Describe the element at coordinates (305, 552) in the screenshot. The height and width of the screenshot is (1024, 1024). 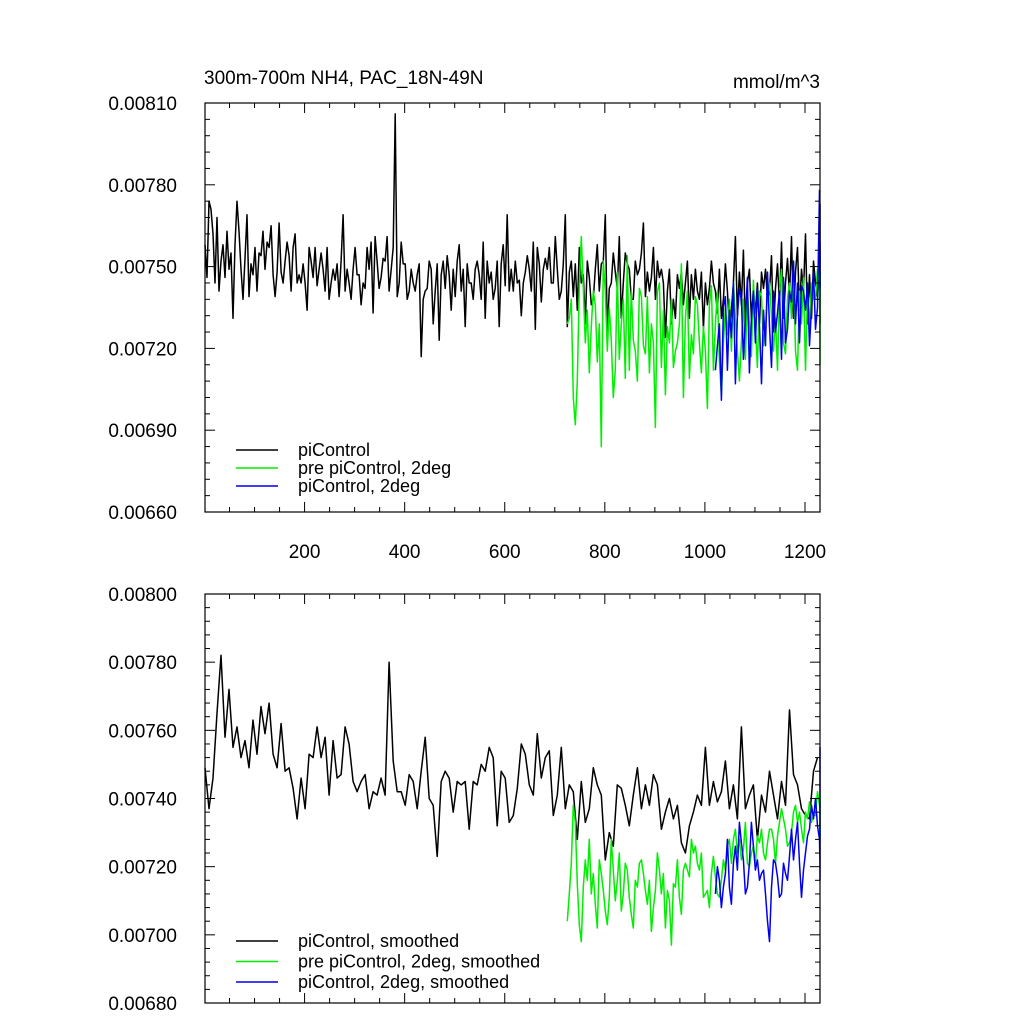
I see `x-tick-label: 200` at that location.